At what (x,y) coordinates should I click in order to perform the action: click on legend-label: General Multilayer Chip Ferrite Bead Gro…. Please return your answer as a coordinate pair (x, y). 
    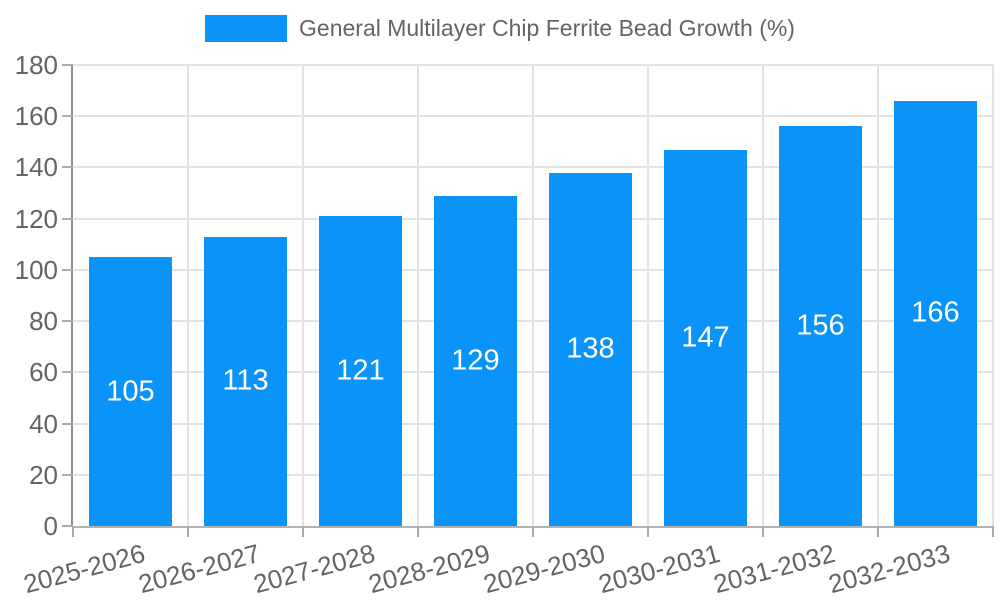
    Looking at the image, I should click on (547, 28).